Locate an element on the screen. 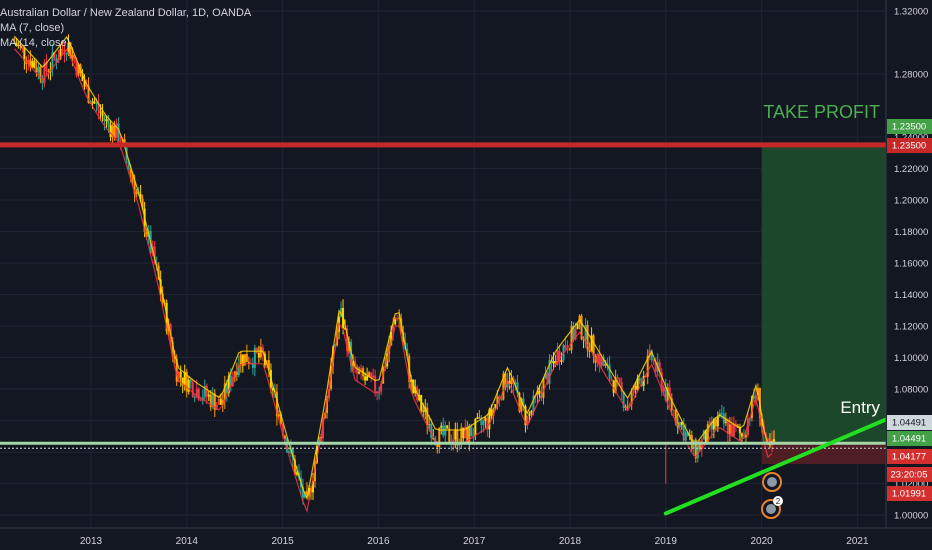 This screenshot has height=550, width=932. profit-zone is located at coordinates (824, 294).